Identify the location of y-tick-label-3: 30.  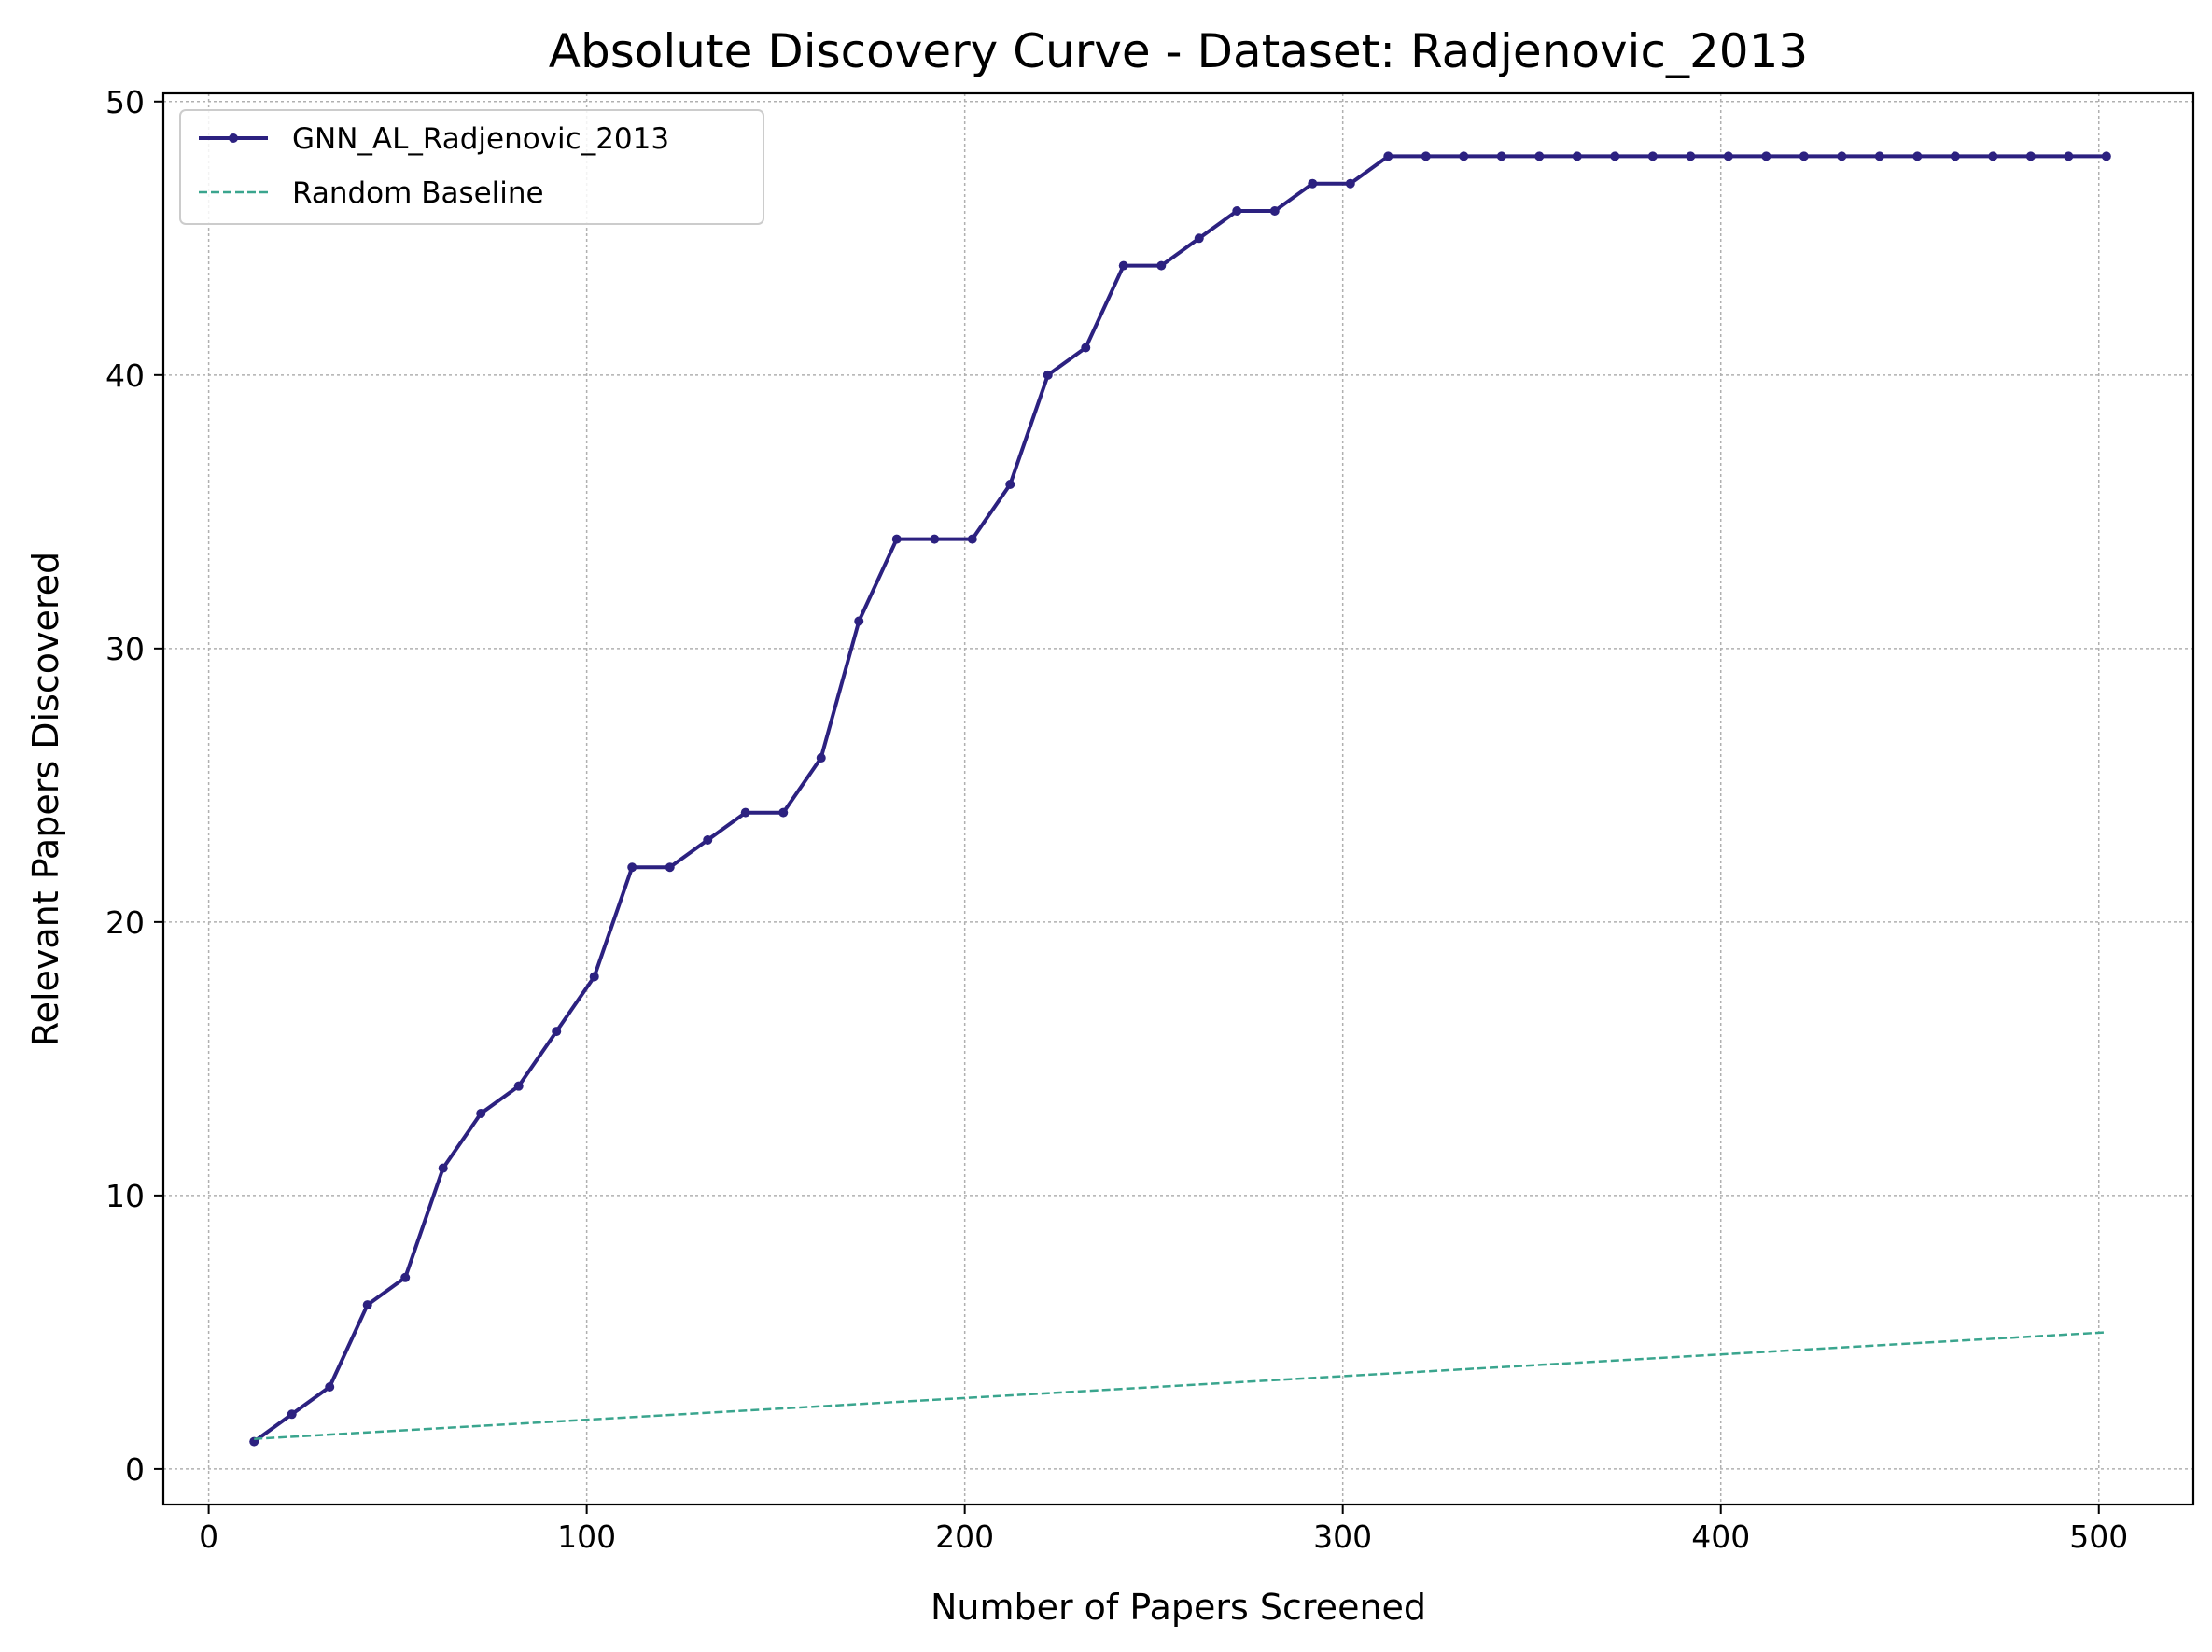
(125, 649).